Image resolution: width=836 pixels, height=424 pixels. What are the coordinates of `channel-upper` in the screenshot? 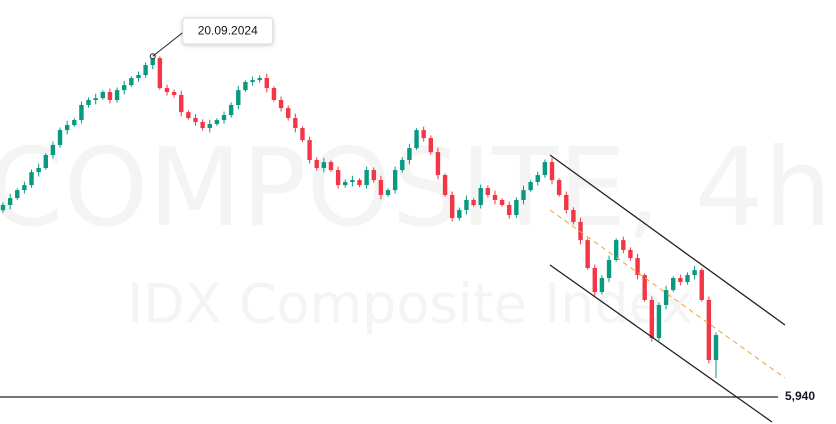 It's located at (667, 240).